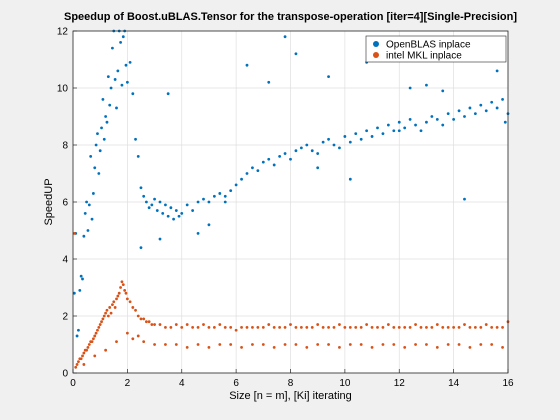 The image size is (560, 420). I want to click on y-tick-label: 8, so click(65, 146).